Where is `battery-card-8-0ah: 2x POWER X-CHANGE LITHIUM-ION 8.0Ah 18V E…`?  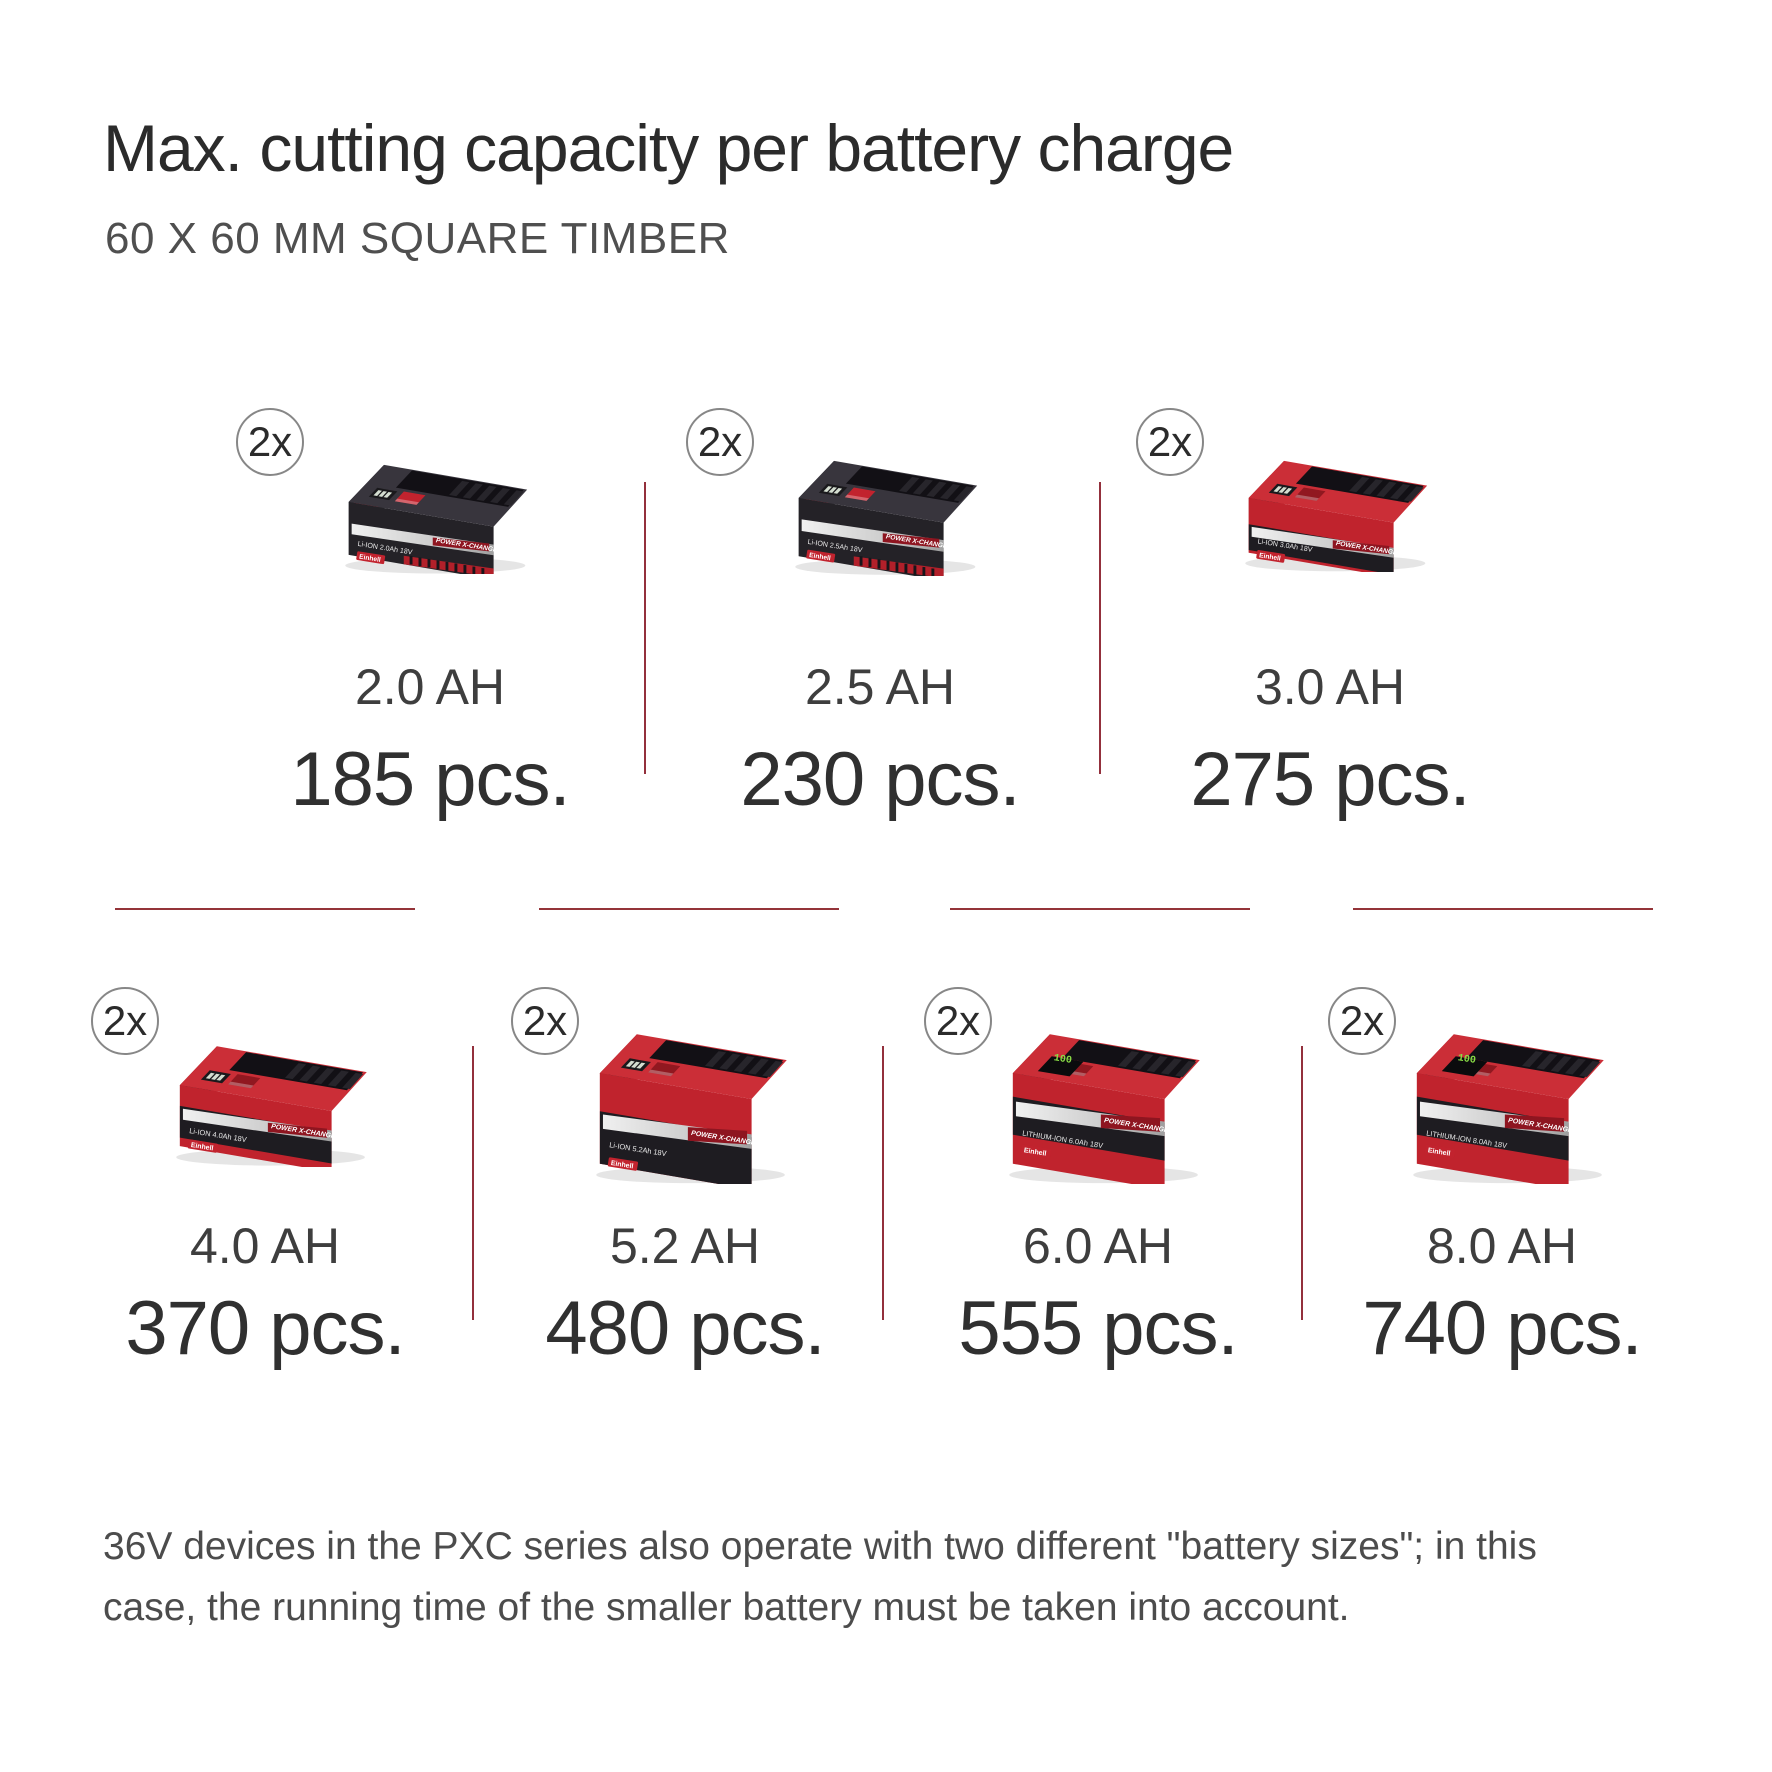 battery-card-8-0ah: 2x POWER X-CHANGE LITHIUM-ION 8.0Ah 18V E… is located at coordinates (1502, 1205).